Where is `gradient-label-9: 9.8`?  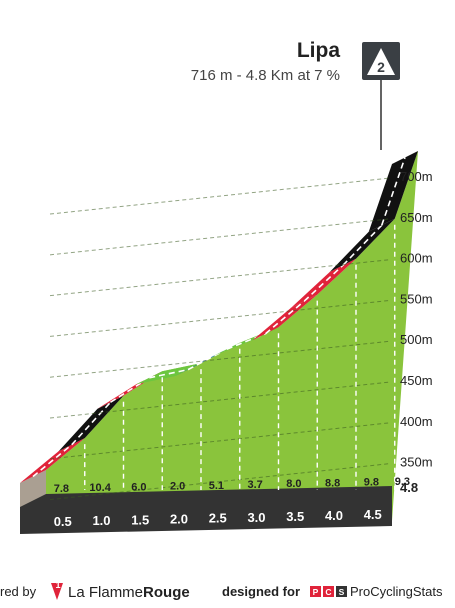
gradient-label-9: 9.8 is located at coordinates (371, 483).